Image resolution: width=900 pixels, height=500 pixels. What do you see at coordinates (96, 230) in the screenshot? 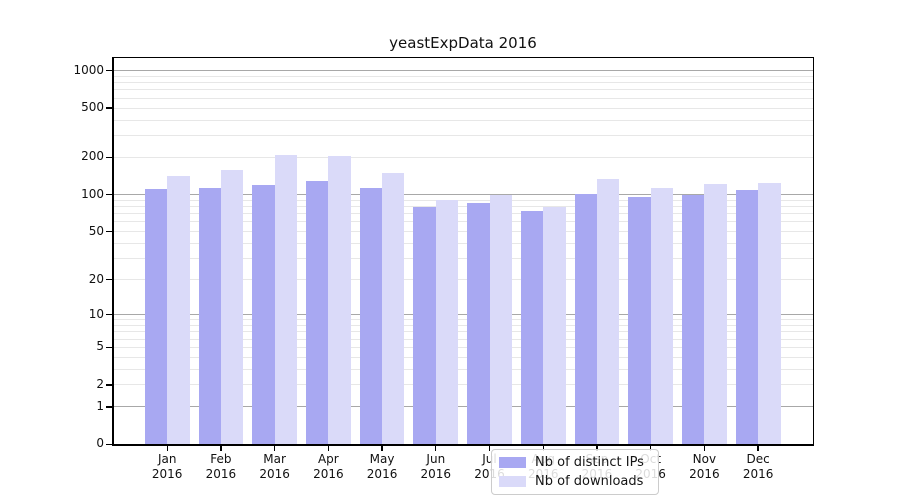
I see `y-tick-label: 50` at bounding box center [96, 230].